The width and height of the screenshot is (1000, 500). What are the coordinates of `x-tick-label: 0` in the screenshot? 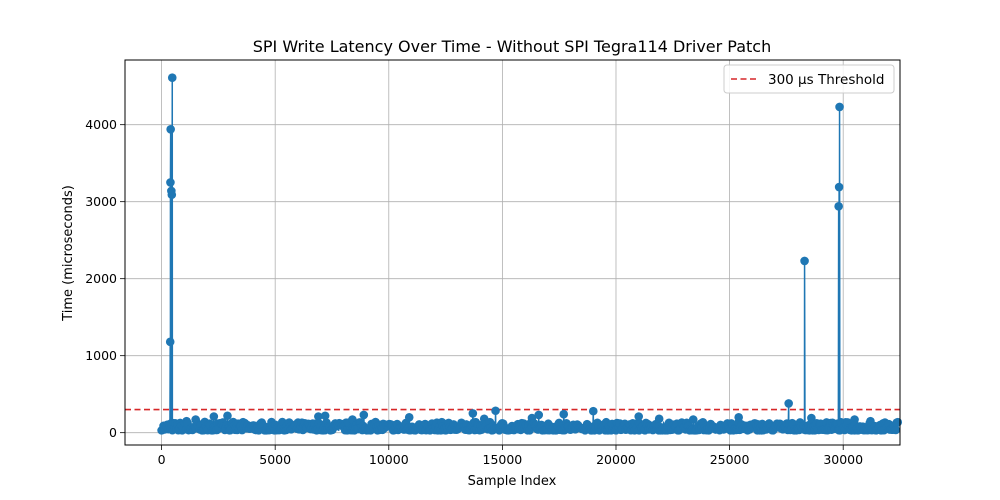 It's located at (162, 459).